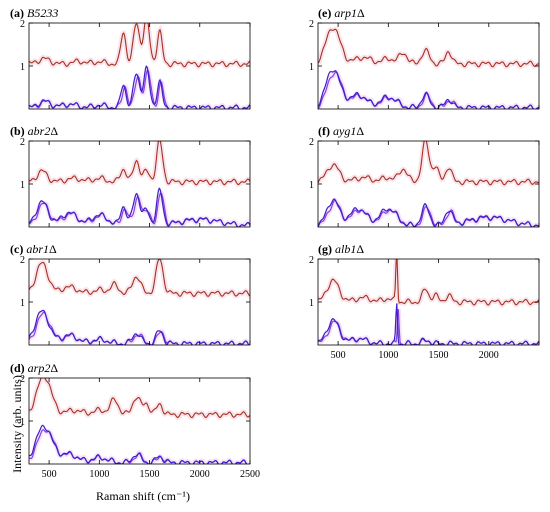  I want to click on panel-g: 1 2 500 1000 1500 2000, so click(424, 308).